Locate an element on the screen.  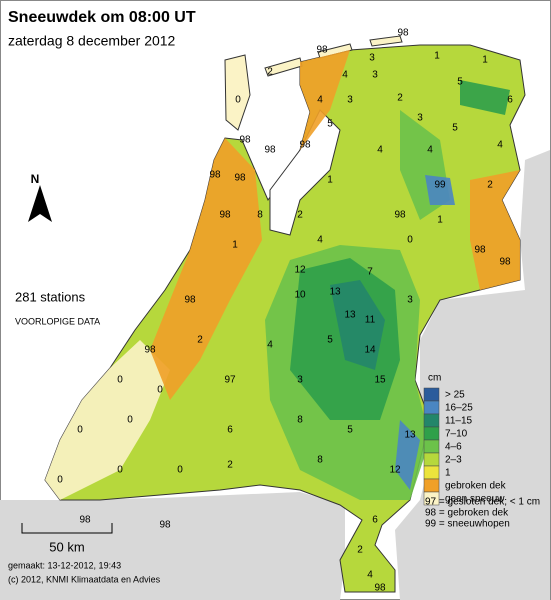
scale-label: 50 km is located at coordinates (66, 546).